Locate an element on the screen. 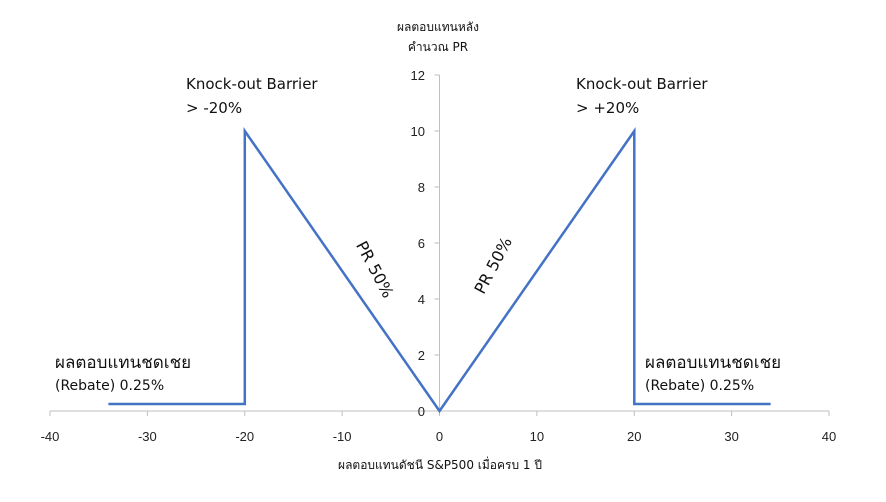  left-barrier-label-line2: > -20% is located at coordinates (214, 108).